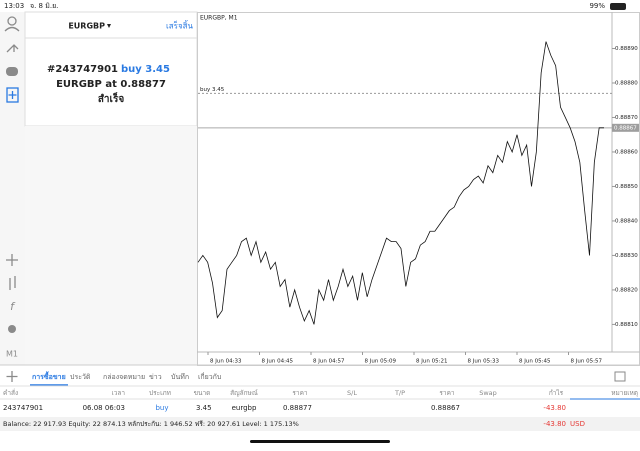 Image resolution: width=640 pixels, height=451 pixels. Describe the element at coordinates (204, 408) in the screenshot. I see `cell-size: 3.45` at that location.